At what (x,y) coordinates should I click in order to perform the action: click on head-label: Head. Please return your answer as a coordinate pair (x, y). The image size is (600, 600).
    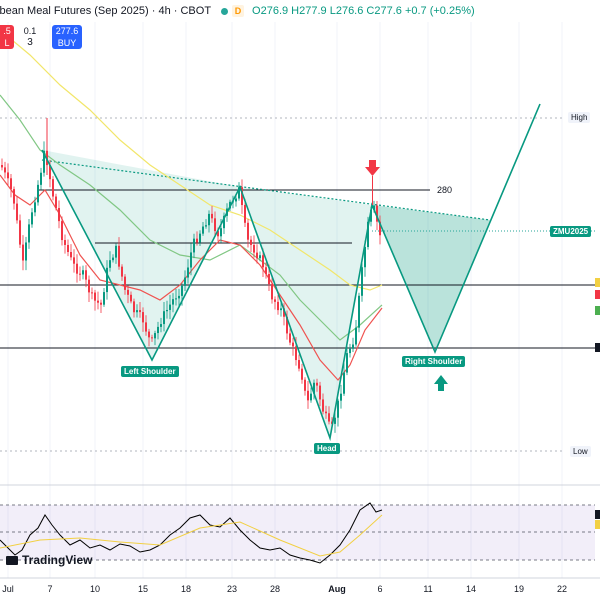
    Looking at the image, I should click on (327, 448).